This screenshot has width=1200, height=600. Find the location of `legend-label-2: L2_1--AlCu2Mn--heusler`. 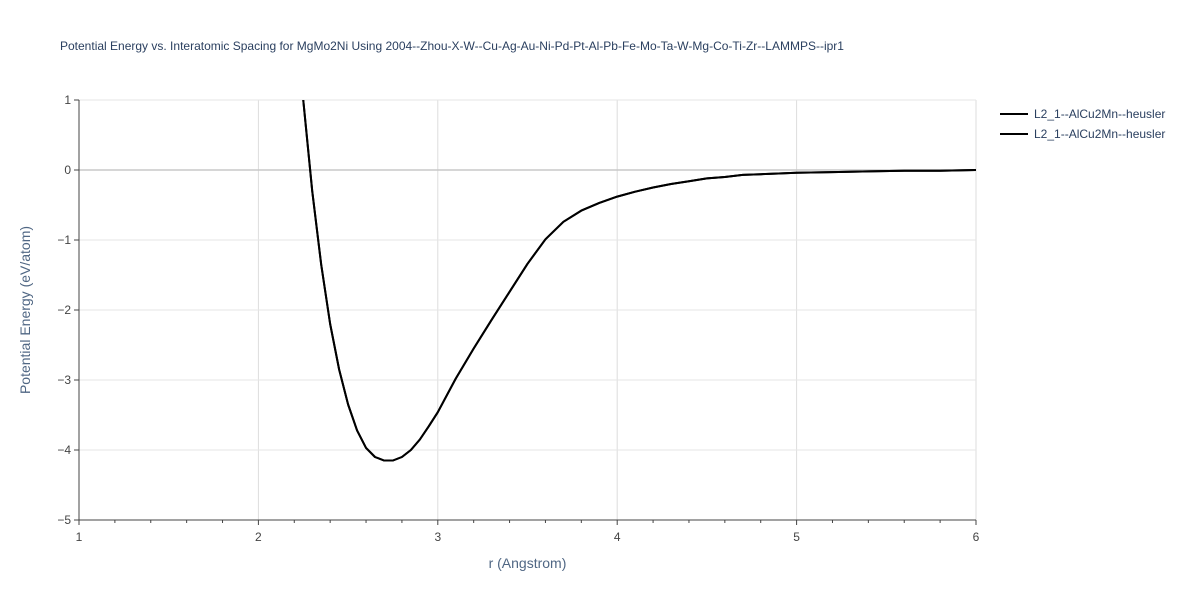

legend-label-2: L2_1--AlCu2Mn--heusler is located at coordinates (1099, 134).